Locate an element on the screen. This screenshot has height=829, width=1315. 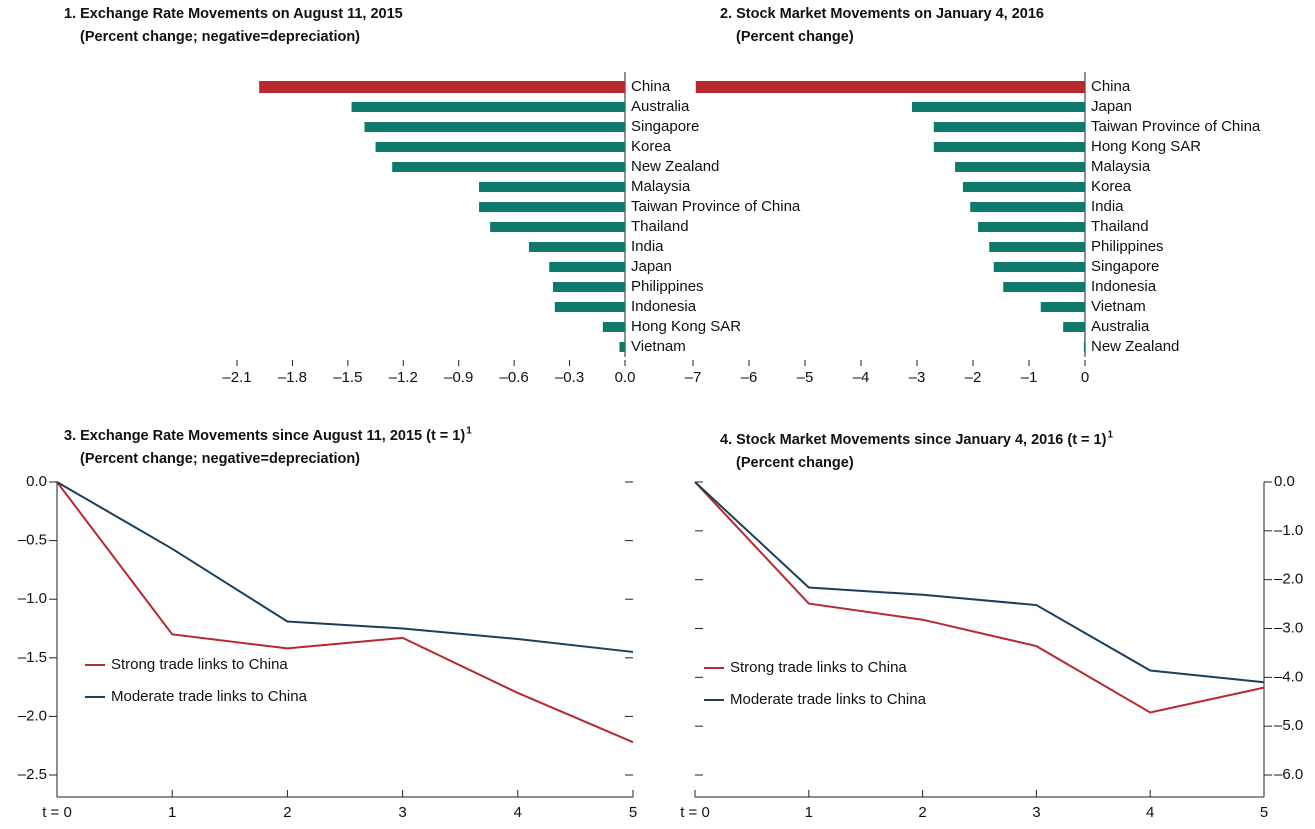
x-tick-label: –1.2 is located at coordinates (403, 377).